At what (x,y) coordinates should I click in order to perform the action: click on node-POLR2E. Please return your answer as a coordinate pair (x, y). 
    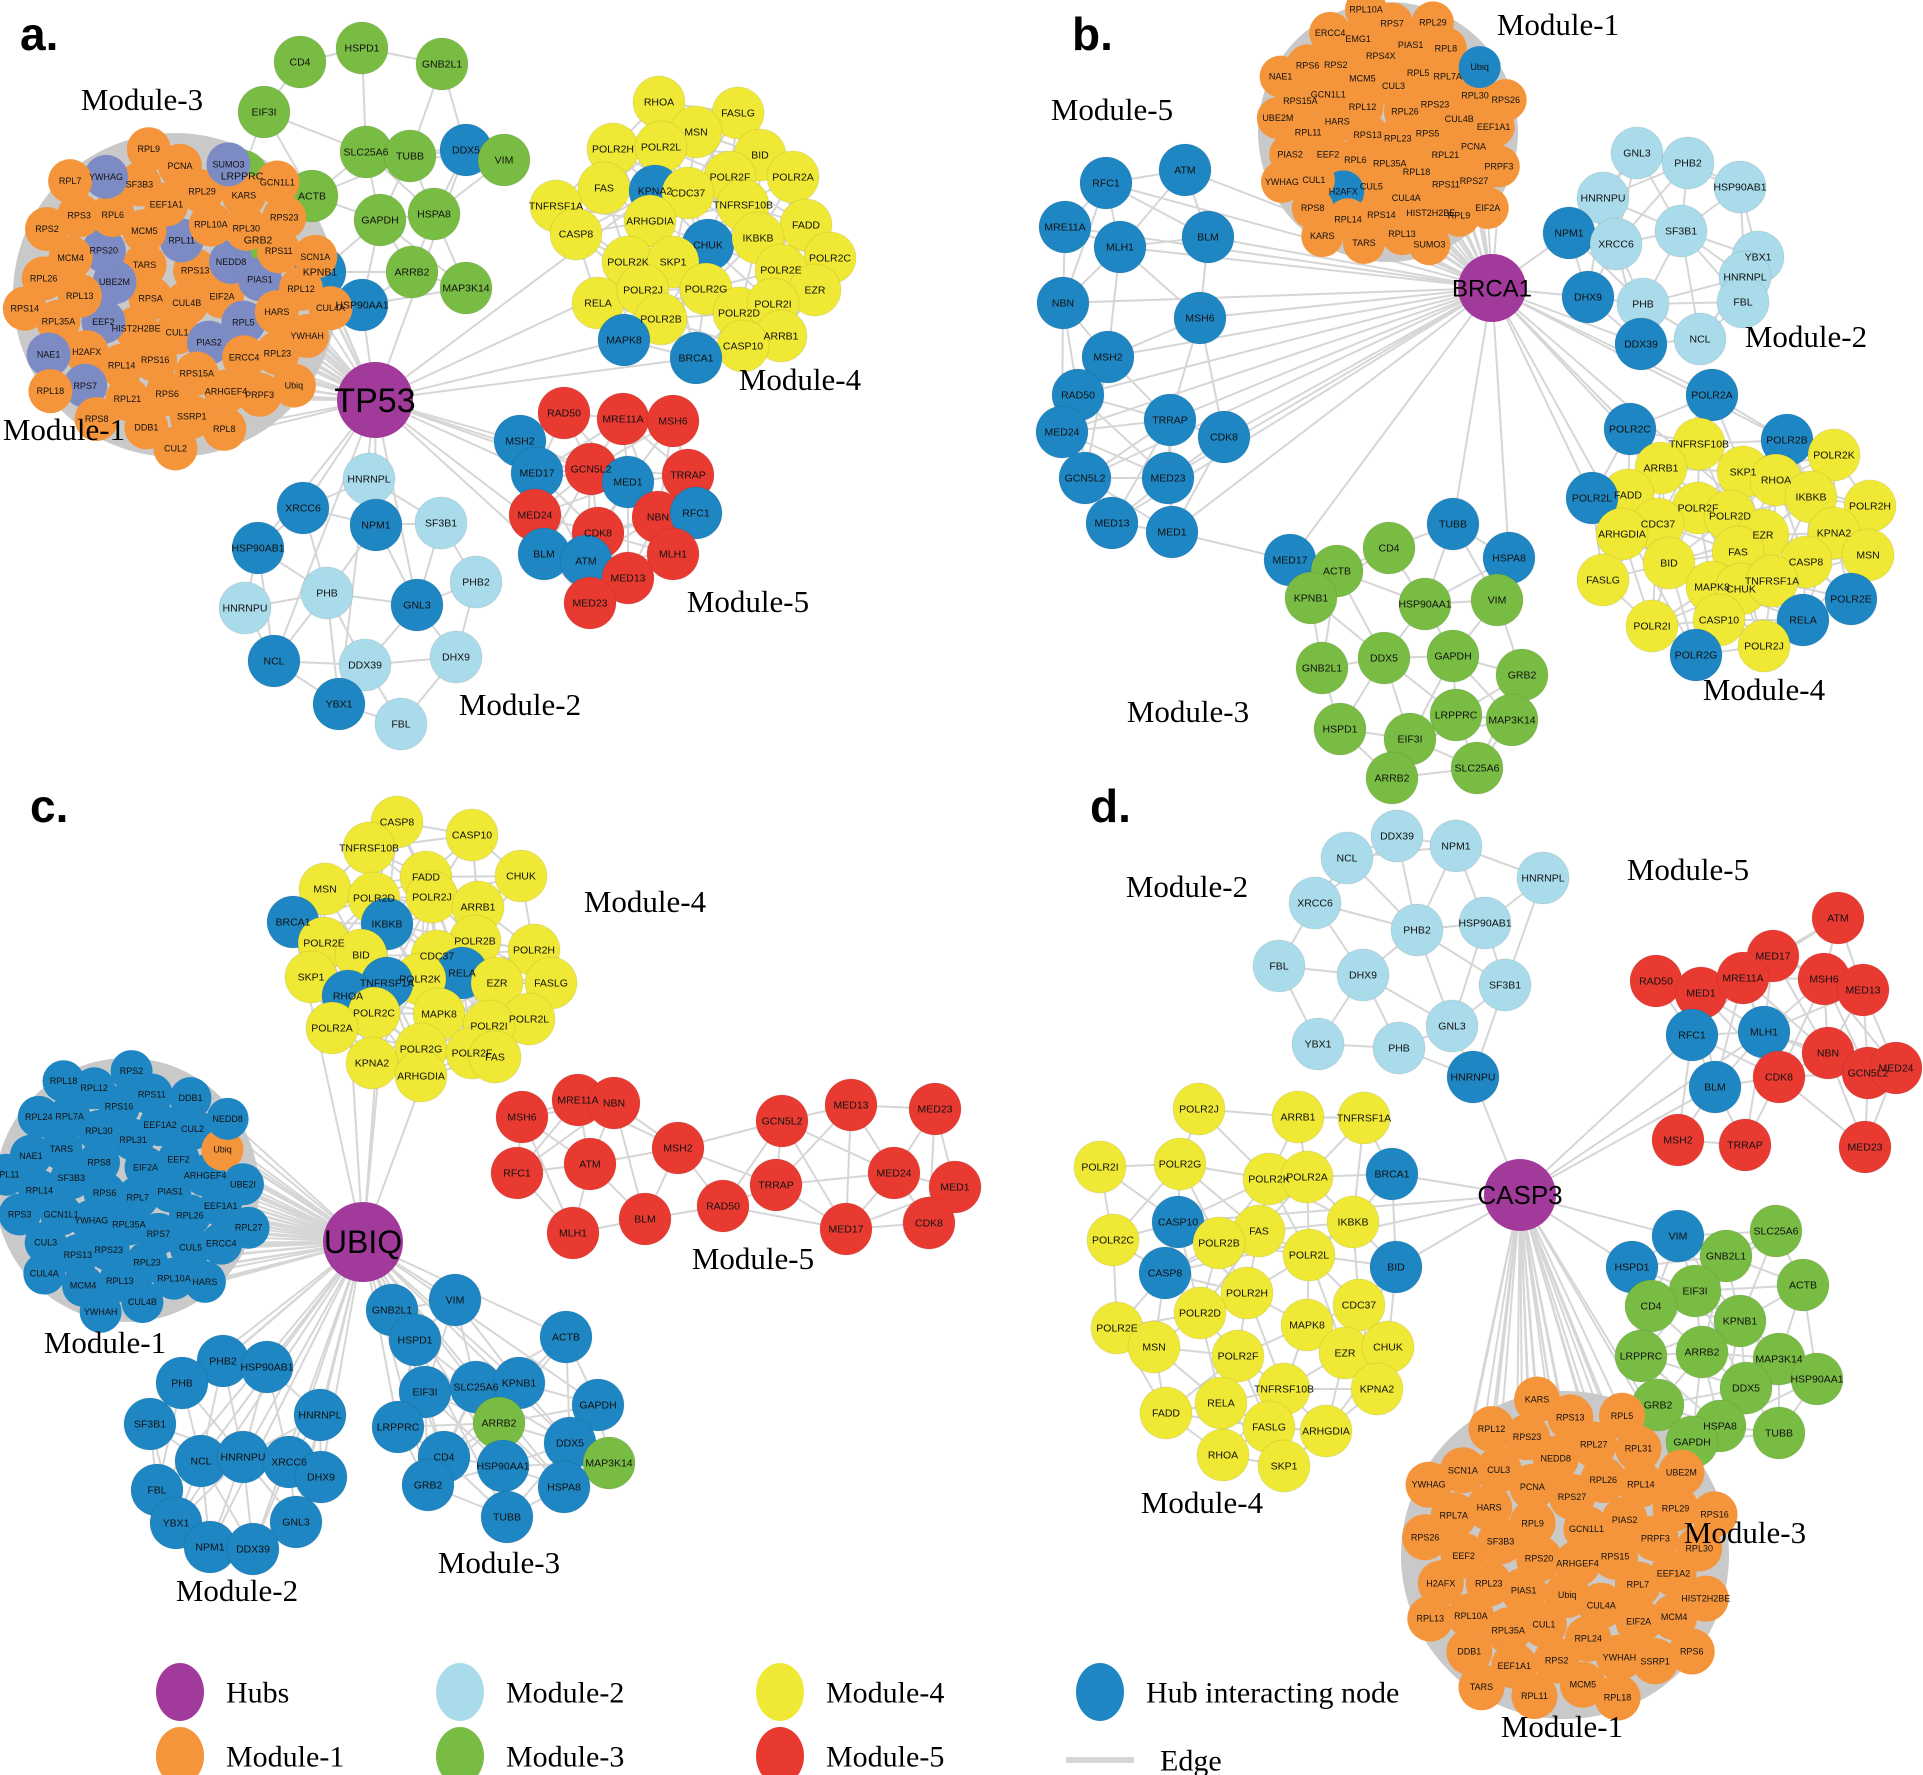
    Looking at the image, I should click on (1851, 599).